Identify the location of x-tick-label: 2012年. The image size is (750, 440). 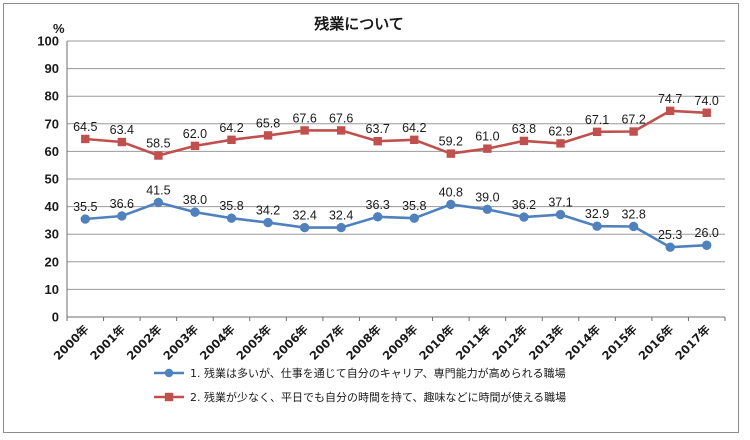
(509, 342).